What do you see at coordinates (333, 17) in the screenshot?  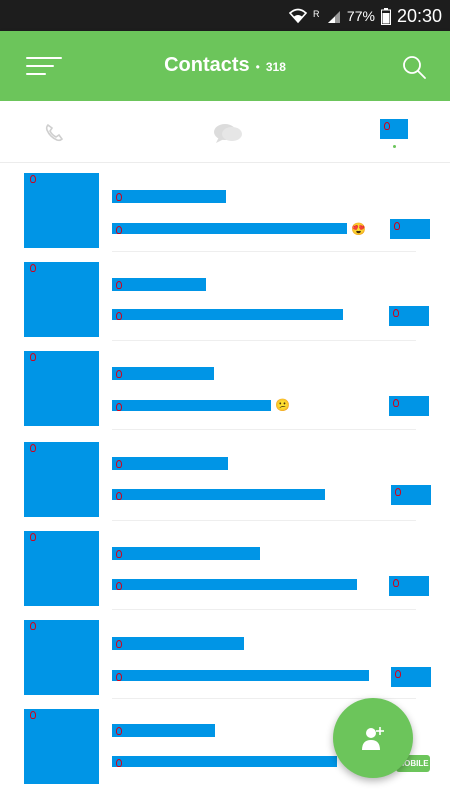 I see `signal-icon` at bounding box center [333, 17].